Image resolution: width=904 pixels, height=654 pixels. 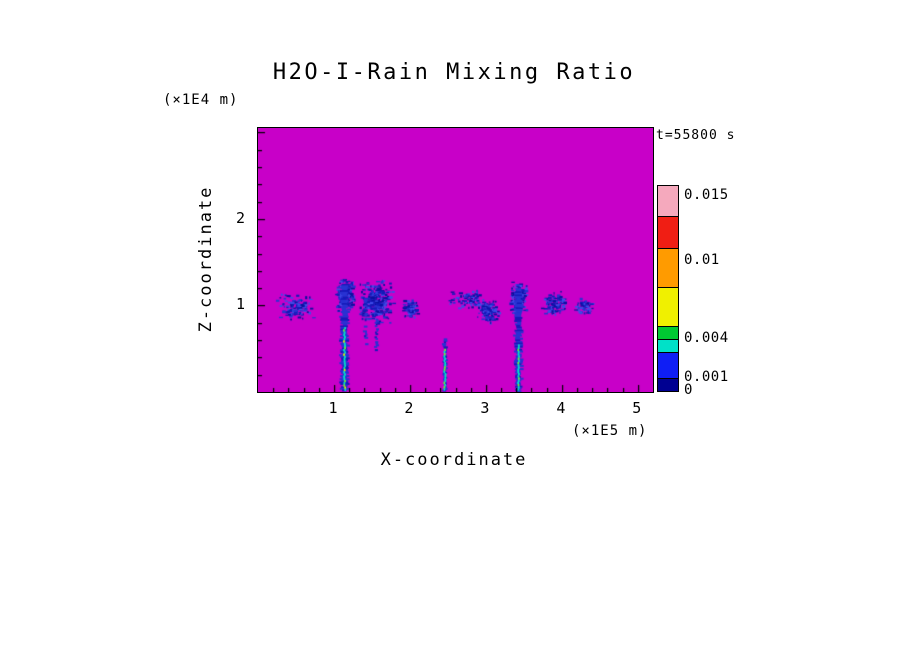 What do you see at coordinates (702, 260) in the screenshot?
I see `colorbar-tick-label: 0.01` at bounding box center [702, 260].